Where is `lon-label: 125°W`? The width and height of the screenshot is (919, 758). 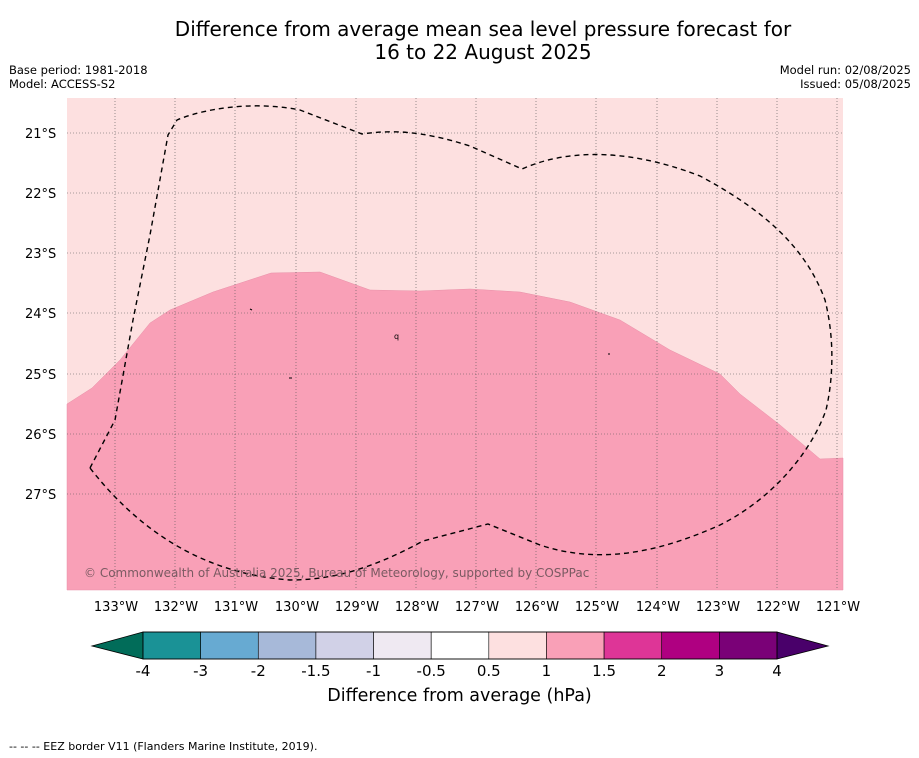
lon-label: 125°W is located at coordinates (597, 607).